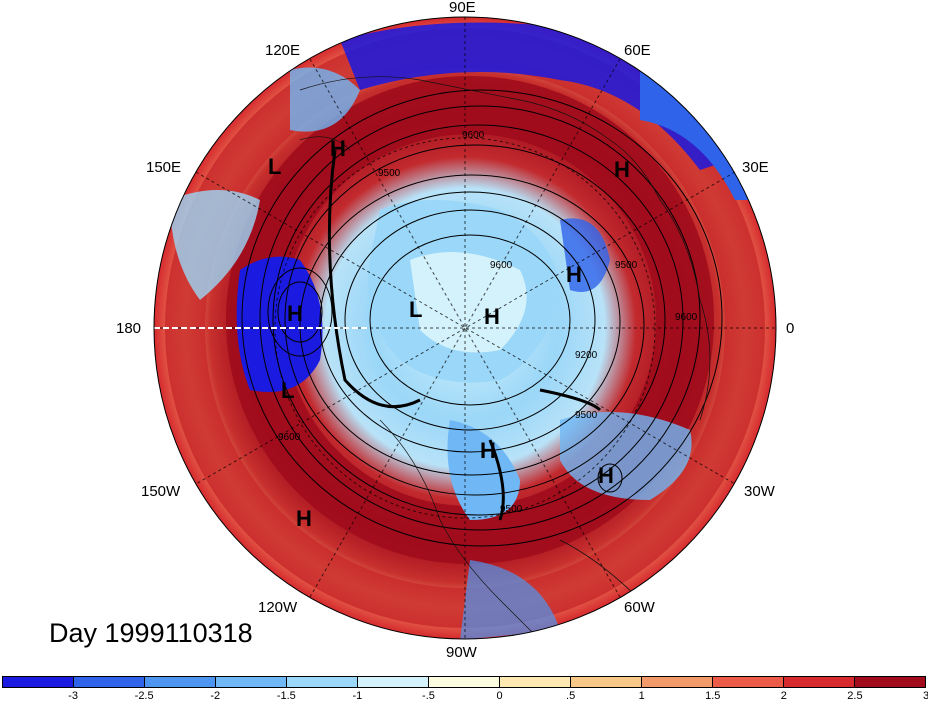  Describe the element at coordinates (637, 50) in the screenshot. I see `lon-label-60e: 60E` at that location.